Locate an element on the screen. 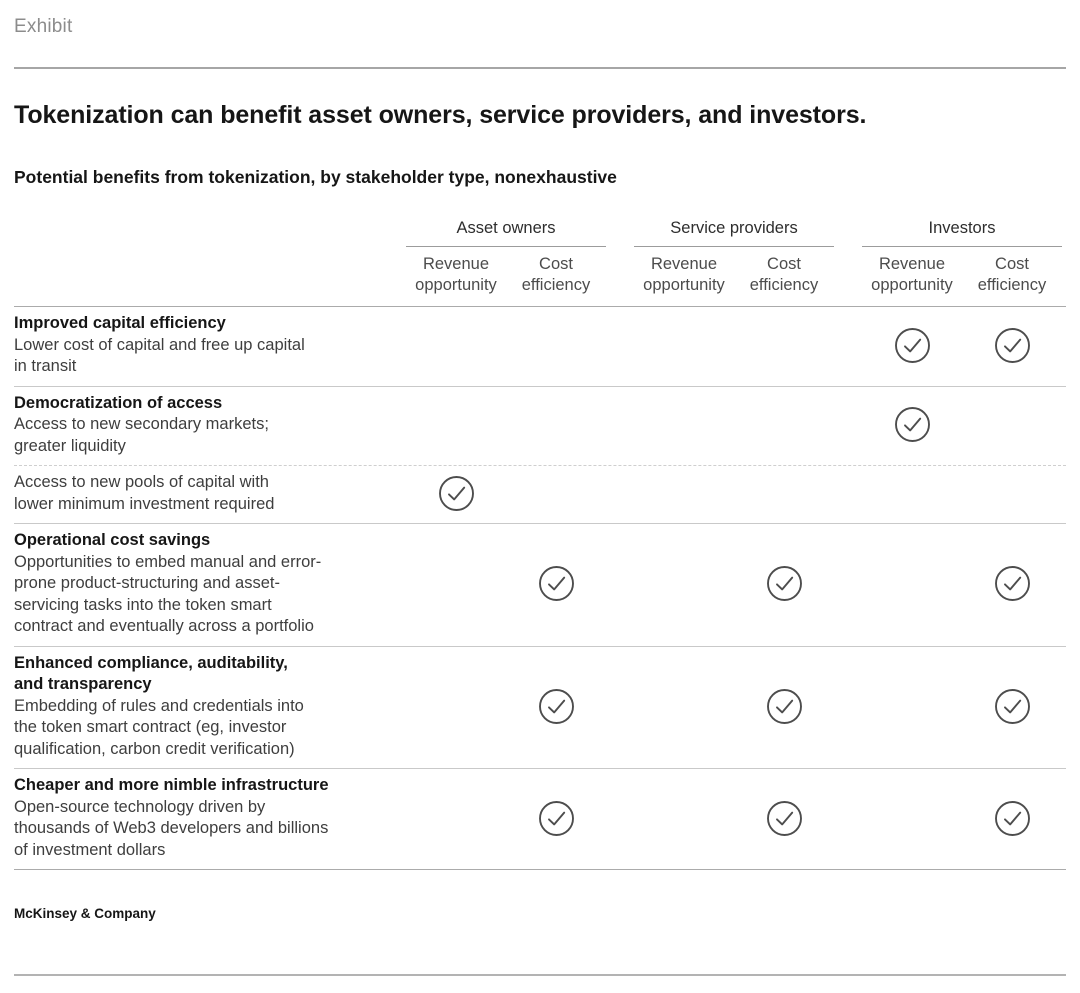  bottom-divider is located at coordinates (540, 975).